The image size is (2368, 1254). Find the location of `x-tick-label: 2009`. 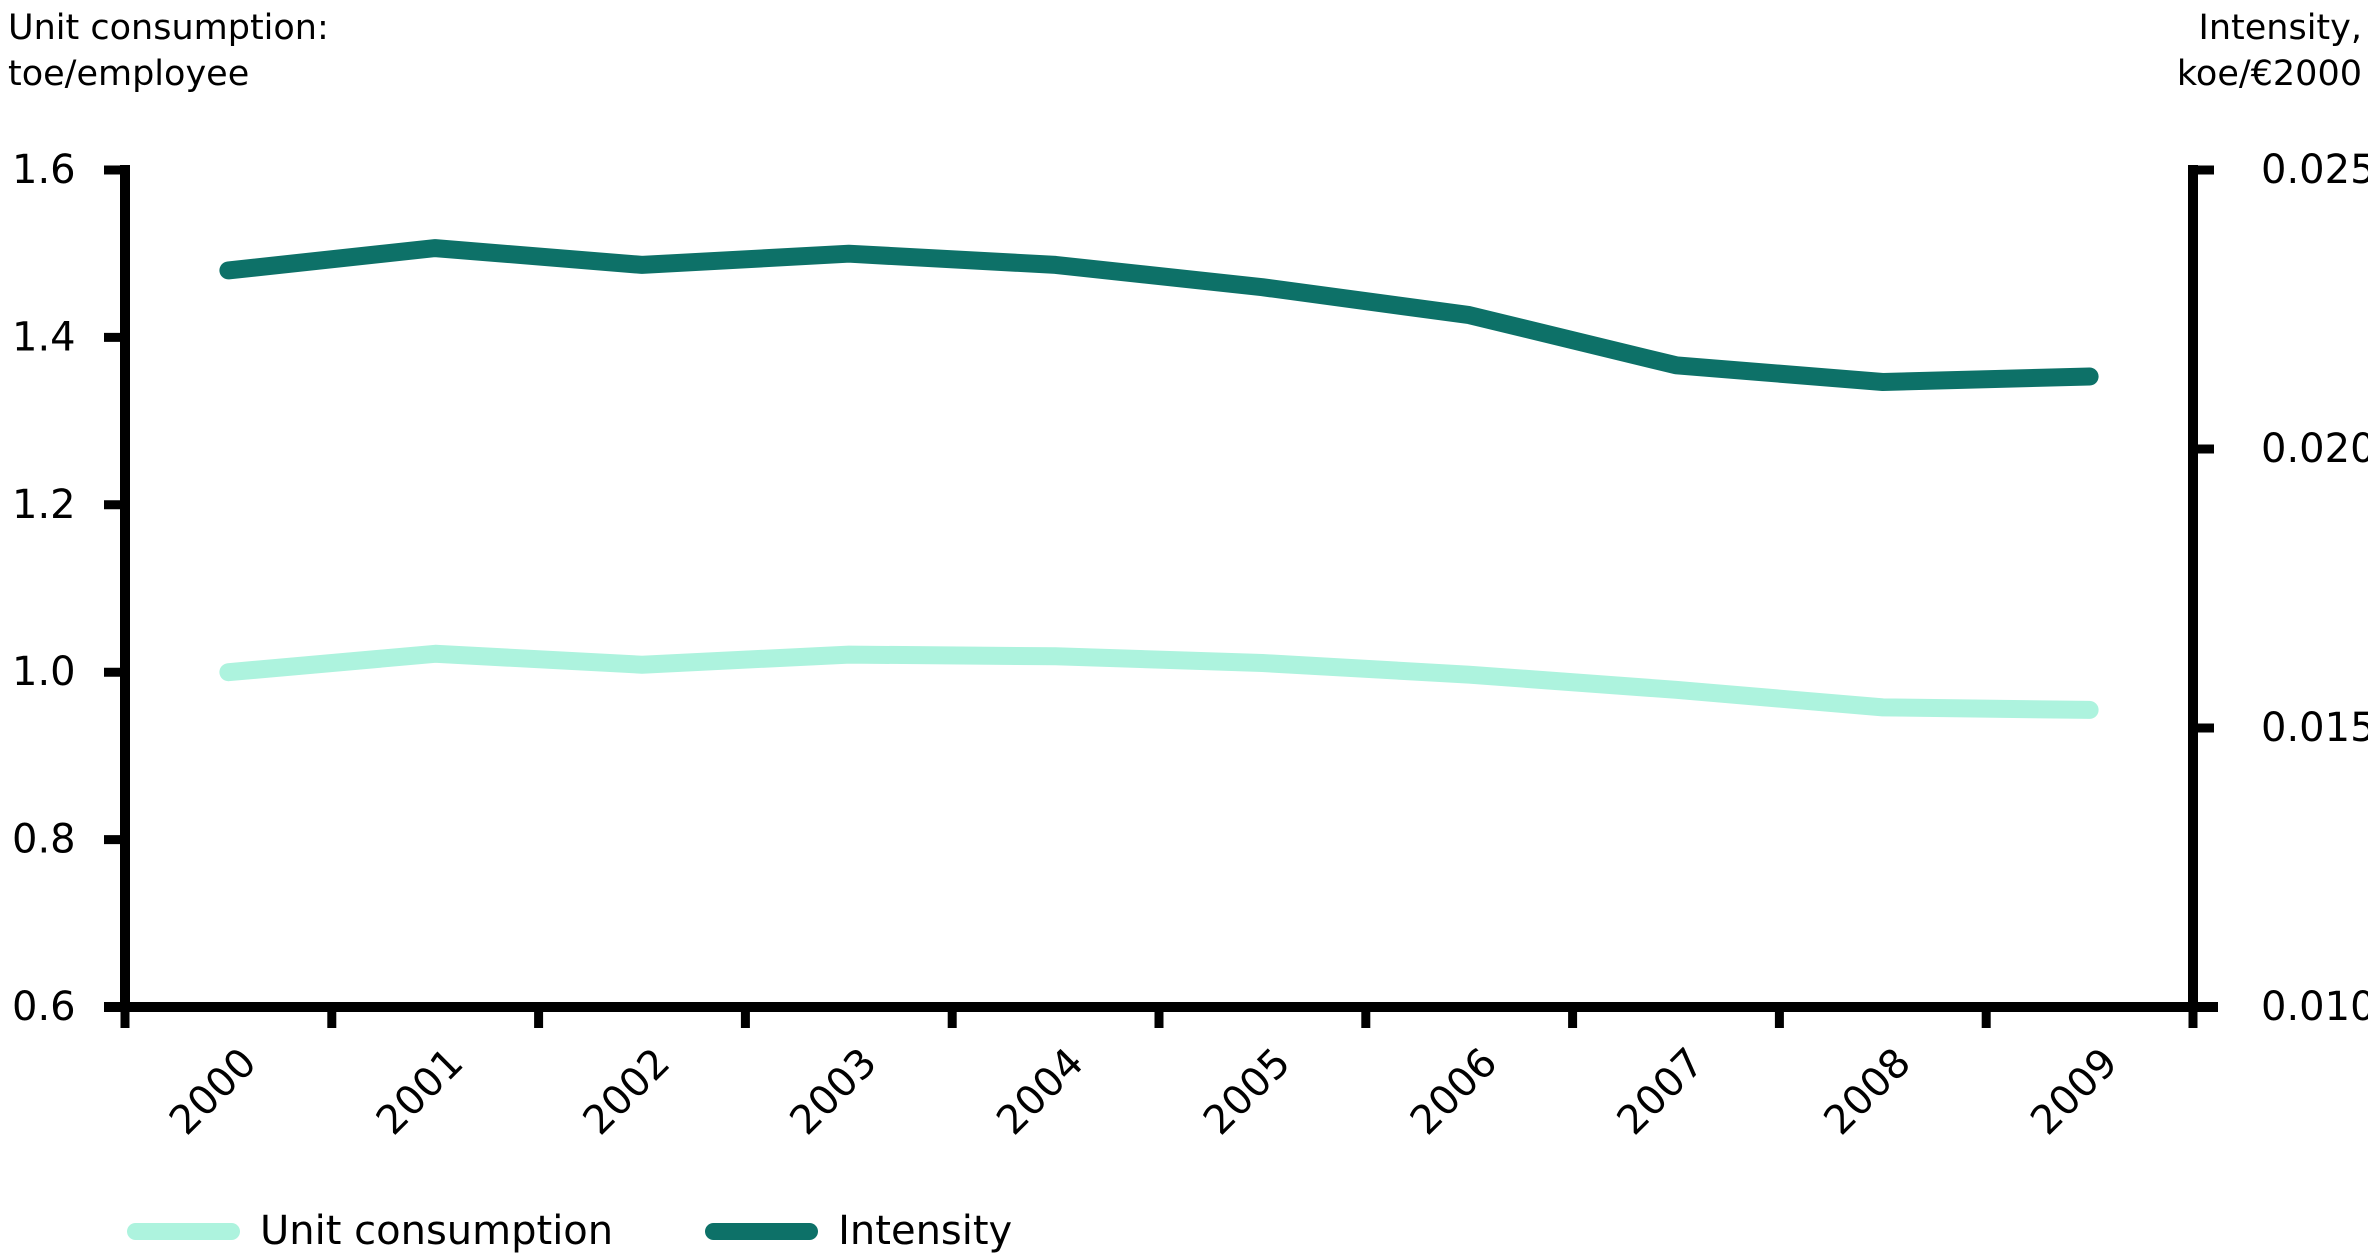

x-tick-label: 2009 is located at coordinates (2074, 1092).